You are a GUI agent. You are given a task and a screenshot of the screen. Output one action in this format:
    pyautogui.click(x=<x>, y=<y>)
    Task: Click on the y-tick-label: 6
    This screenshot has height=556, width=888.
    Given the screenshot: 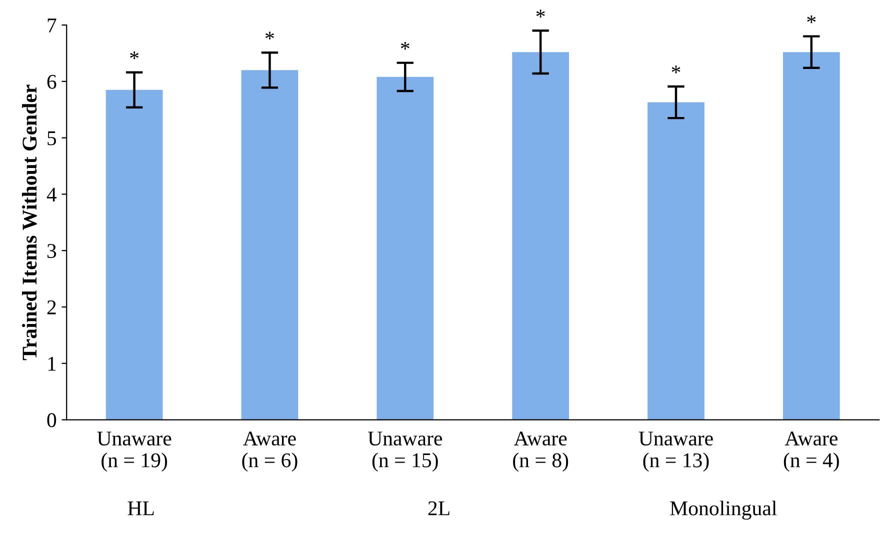 What is the action you would take?
    pyautogui.click(x=51, y=81)
    